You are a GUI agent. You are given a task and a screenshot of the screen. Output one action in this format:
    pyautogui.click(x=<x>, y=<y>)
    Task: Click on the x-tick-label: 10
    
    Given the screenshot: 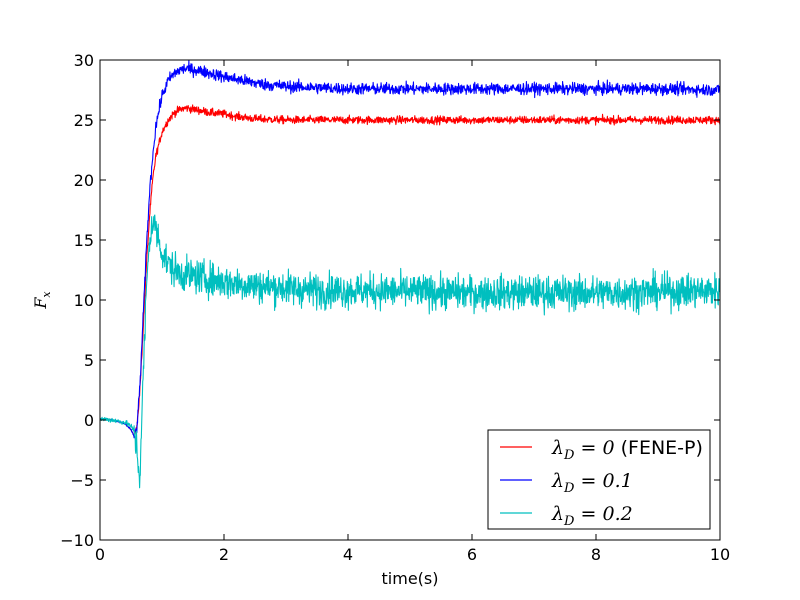 What is the action you would take?
    pyautogui.click(x=720, y=554)
    